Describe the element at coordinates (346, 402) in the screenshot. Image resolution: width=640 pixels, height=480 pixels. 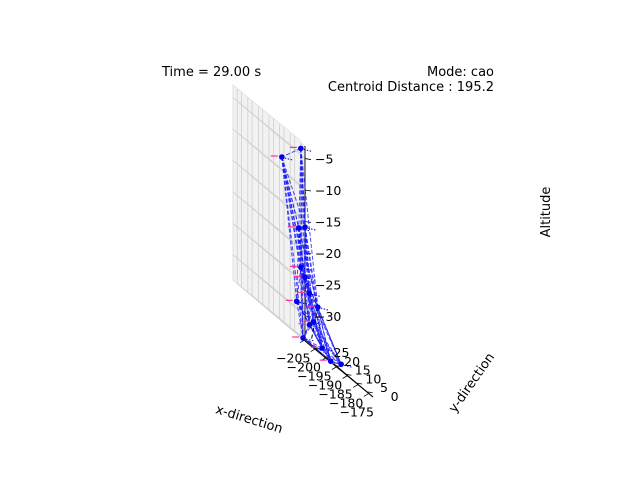
I see `x-tick-label: −180` at that location.